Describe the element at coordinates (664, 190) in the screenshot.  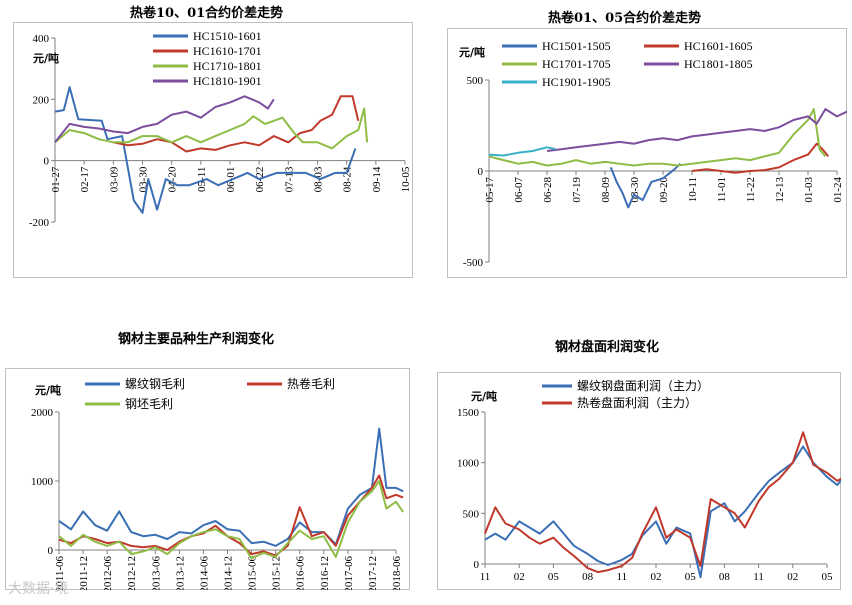
I see `c2-xtick-label: 09-20` at that location.